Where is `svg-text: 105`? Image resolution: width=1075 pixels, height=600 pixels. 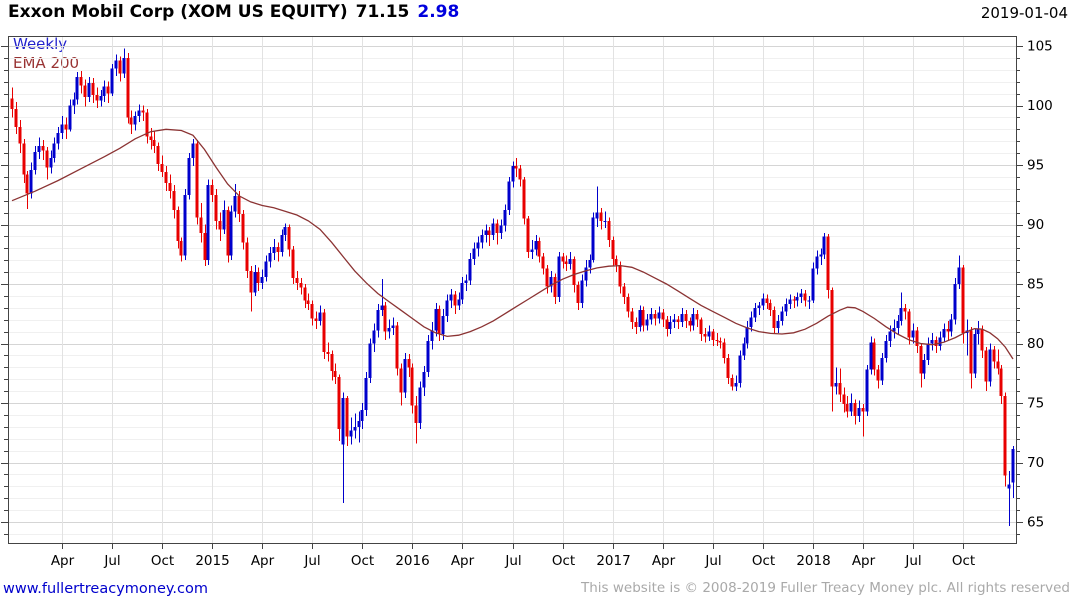 svg-text: 105 is located at coordinates (1040, 47).